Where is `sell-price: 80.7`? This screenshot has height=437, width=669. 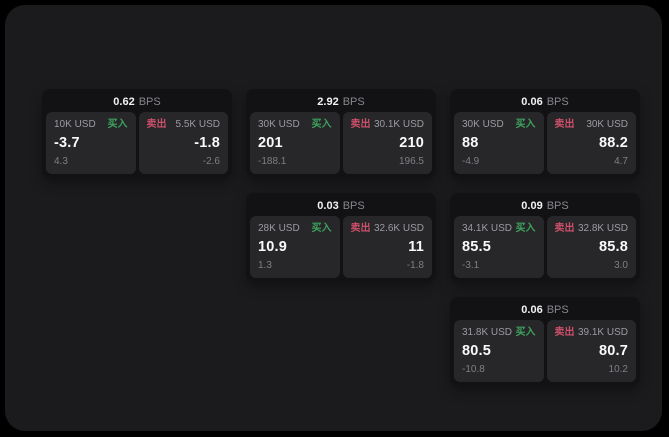
sell-price: 80.7 is located at coordinates (613, 351).